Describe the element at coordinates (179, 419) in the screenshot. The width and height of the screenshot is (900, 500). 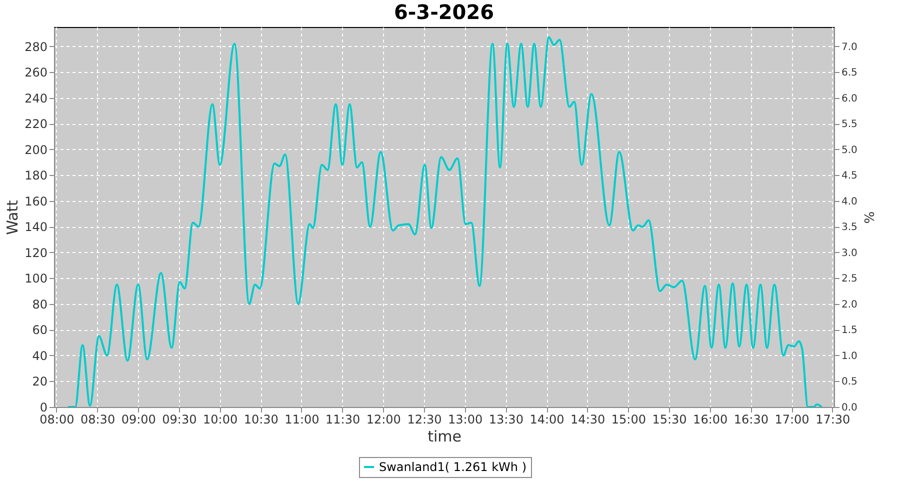
I see `x-tick-label: 09:30` at that location.